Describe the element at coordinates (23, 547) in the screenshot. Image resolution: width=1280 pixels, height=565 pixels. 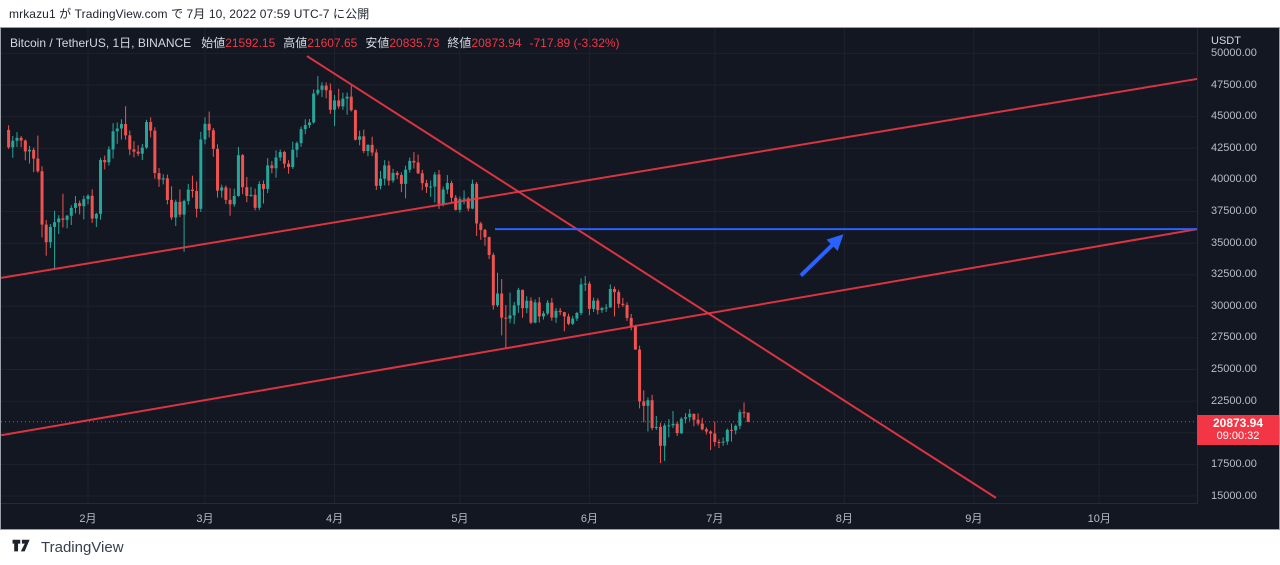
I see `tradingview-logo-icon` at that location.